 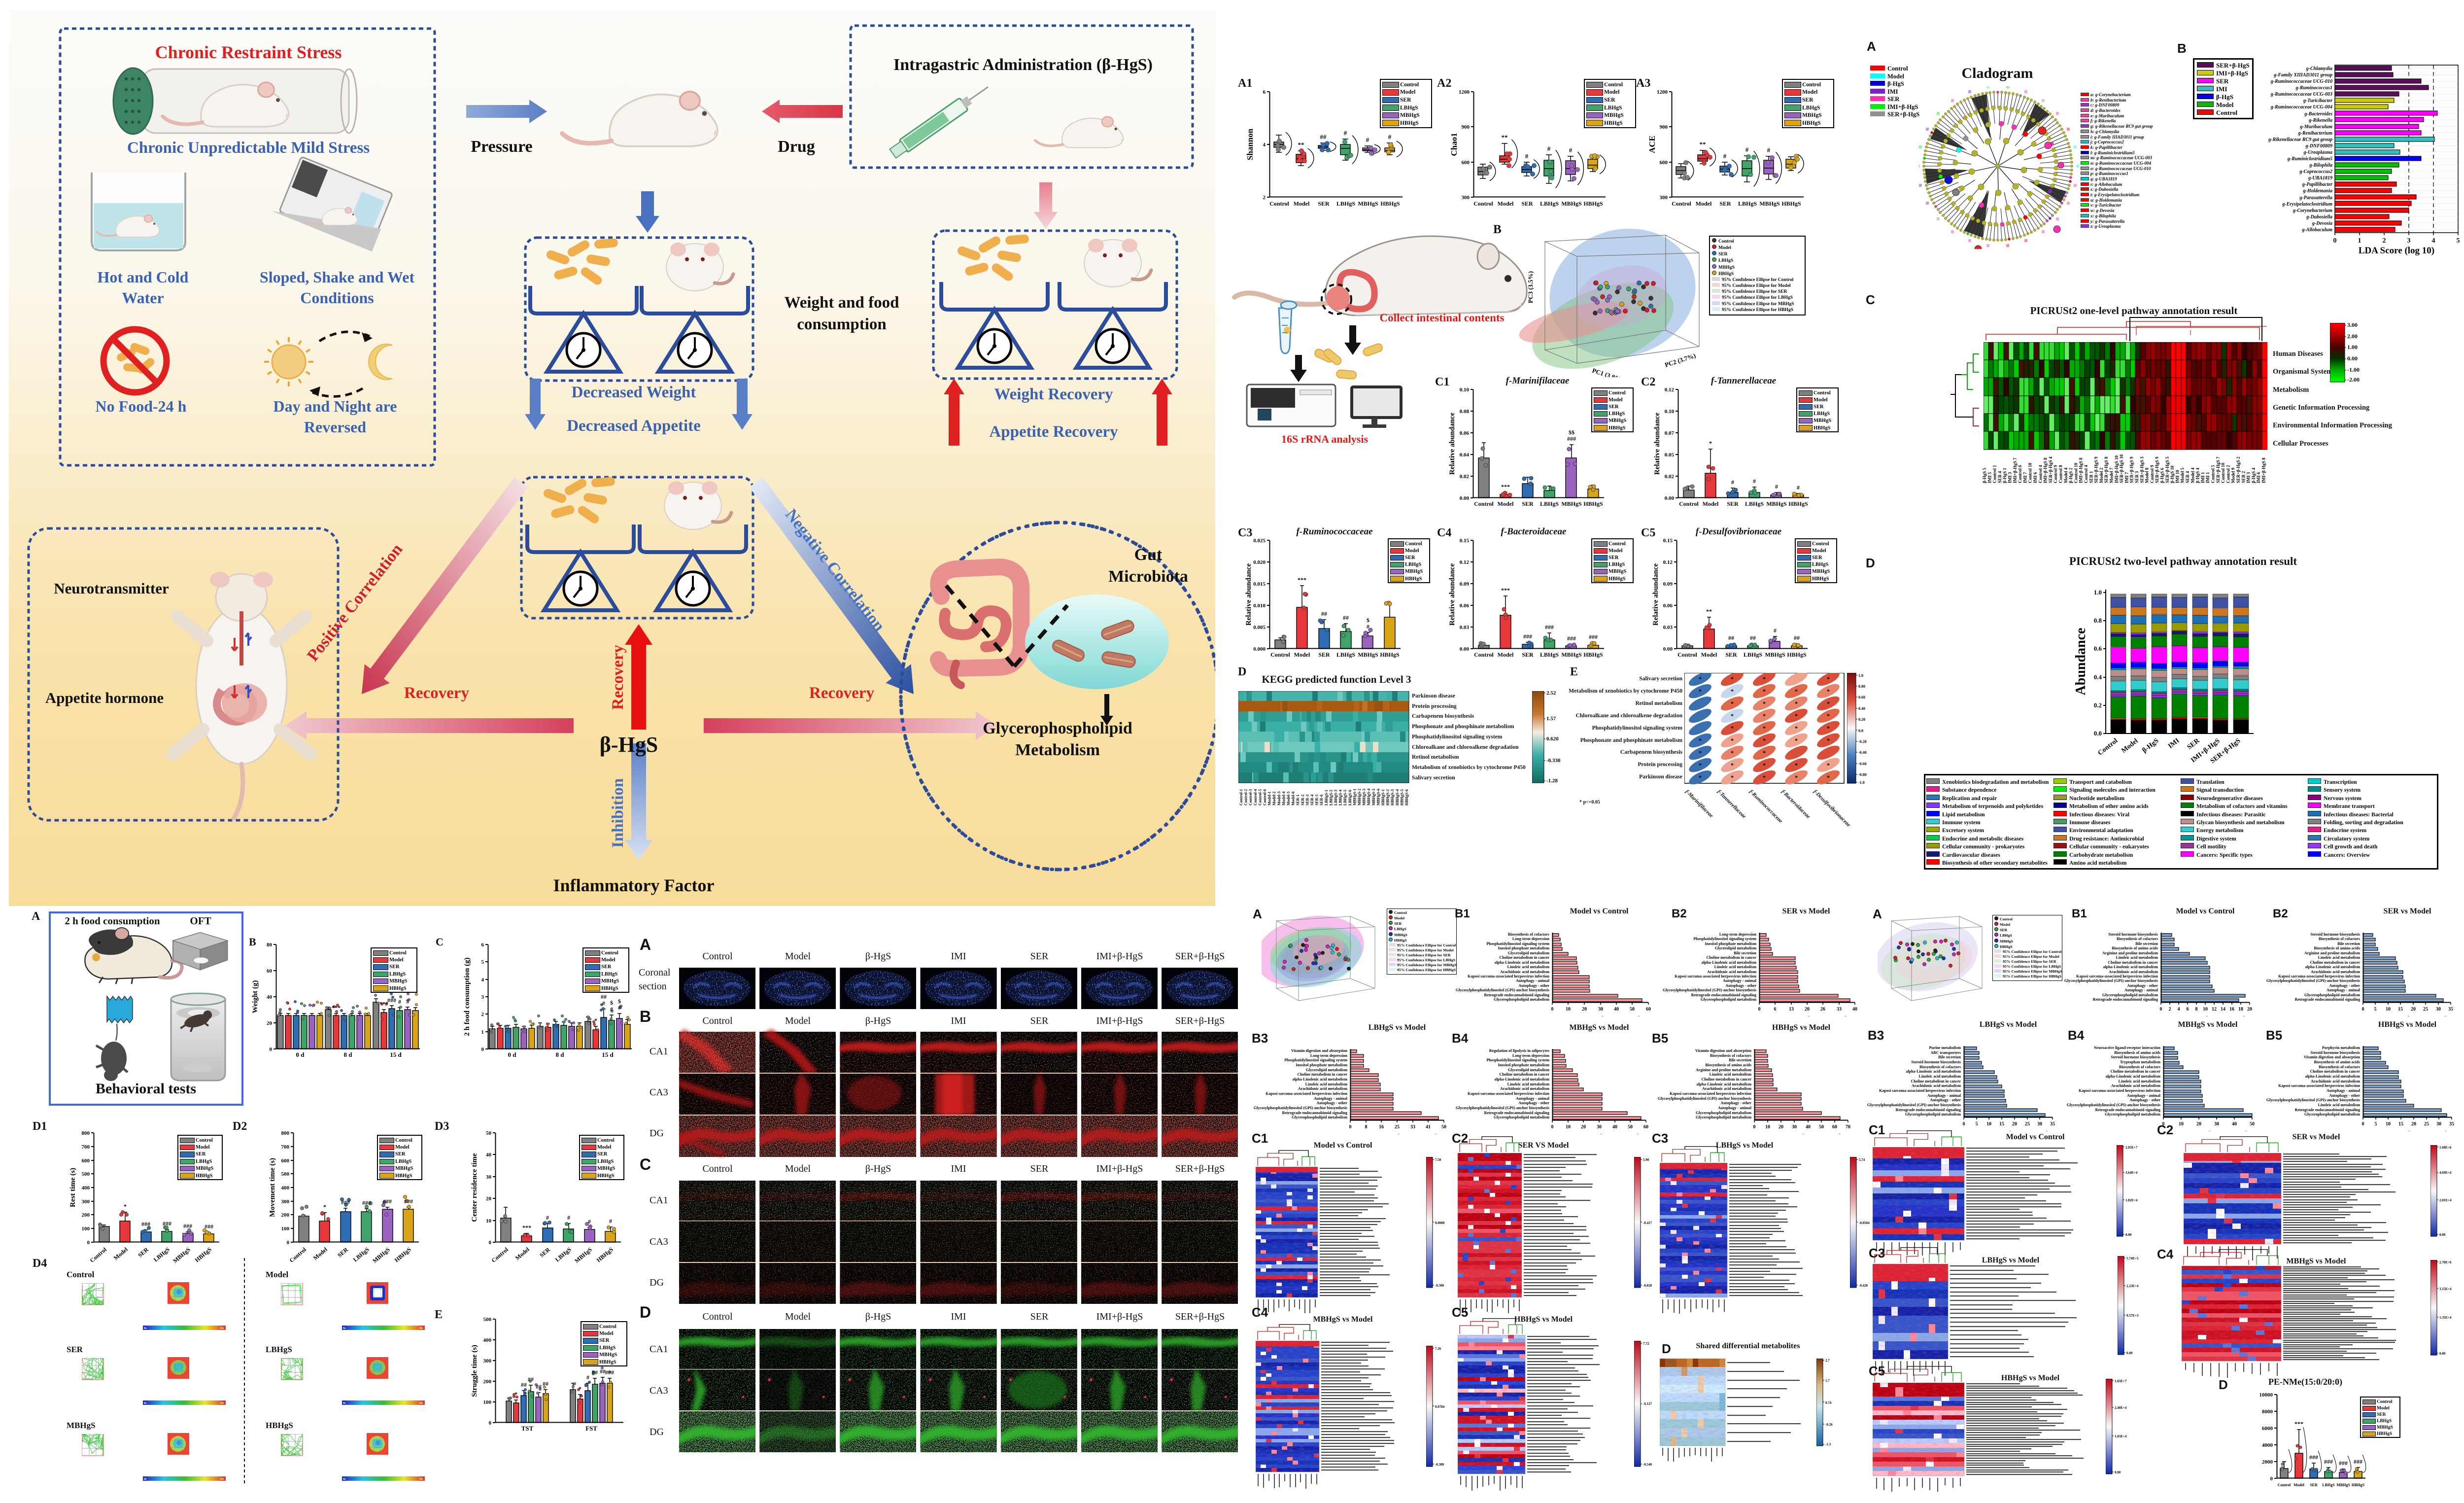 I want to click on svg-text: Model-6, so click(x=1293, y=798).